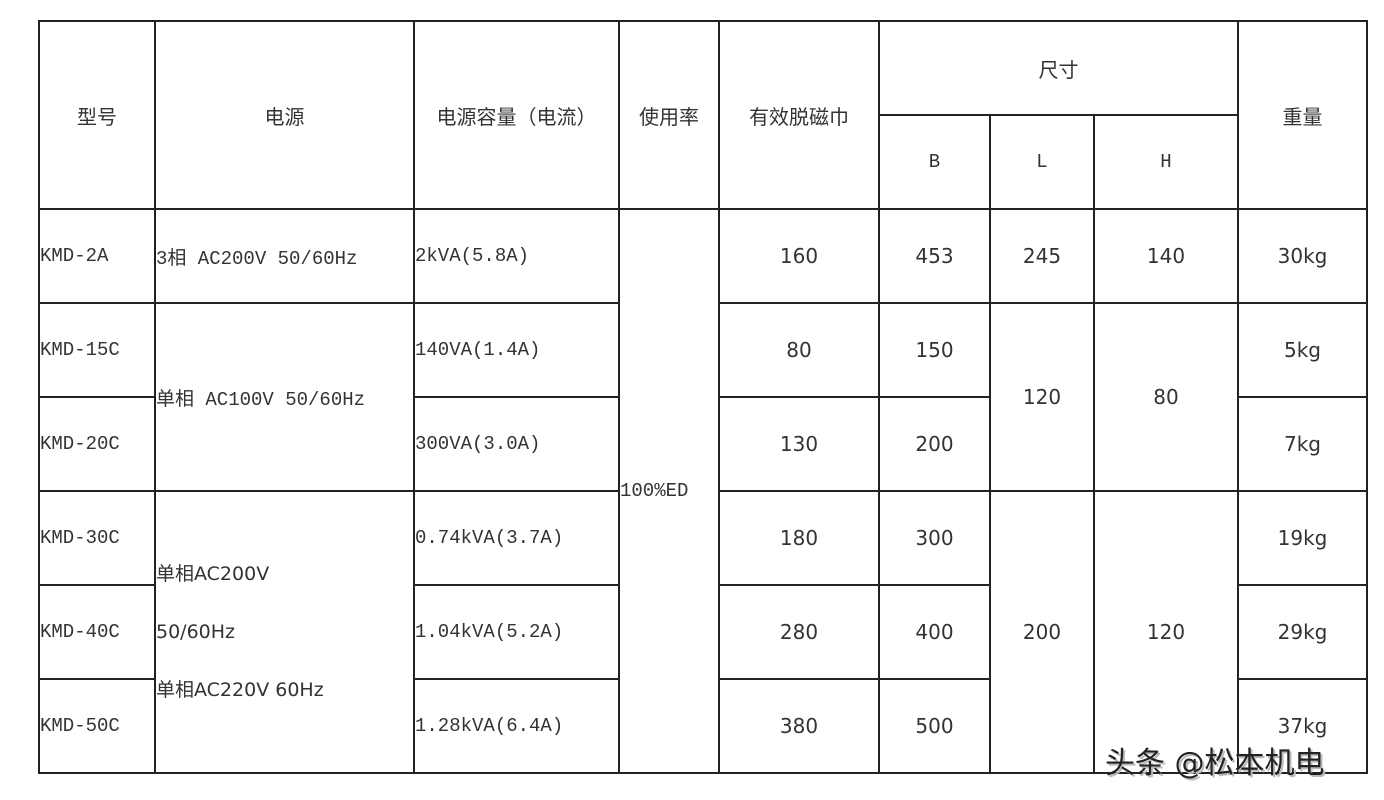 This screenshot has height=800, width=1384. I want to click on cell-weight: 29kg, so click(1302, 632).